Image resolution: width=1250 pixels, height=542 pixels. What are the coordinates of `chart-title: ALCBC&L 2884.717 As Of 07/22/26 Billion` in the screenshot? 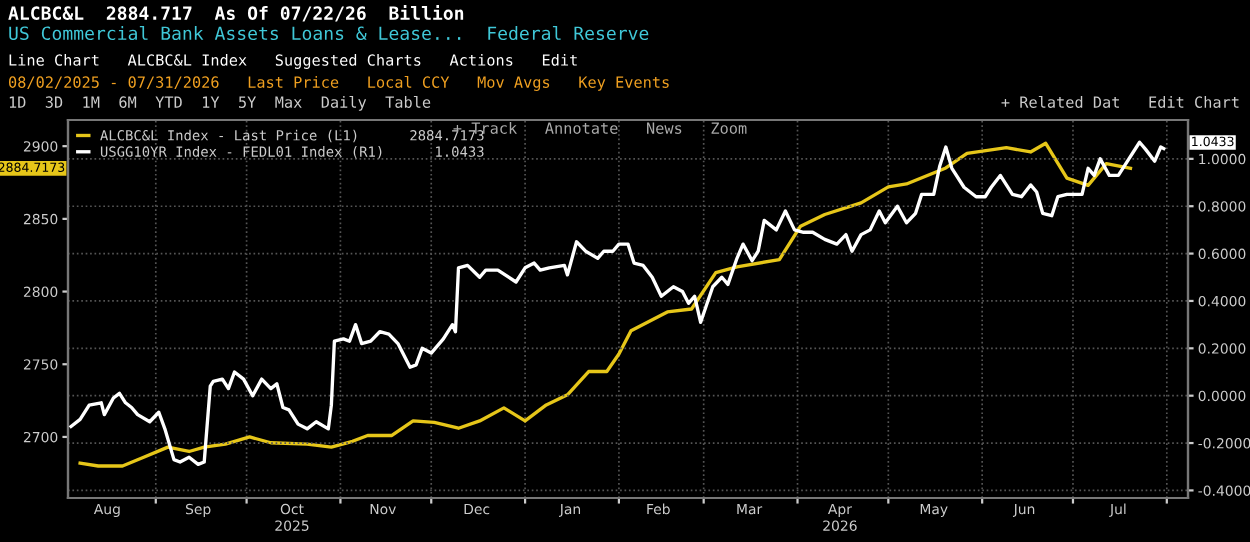 It's located at (236, 13).